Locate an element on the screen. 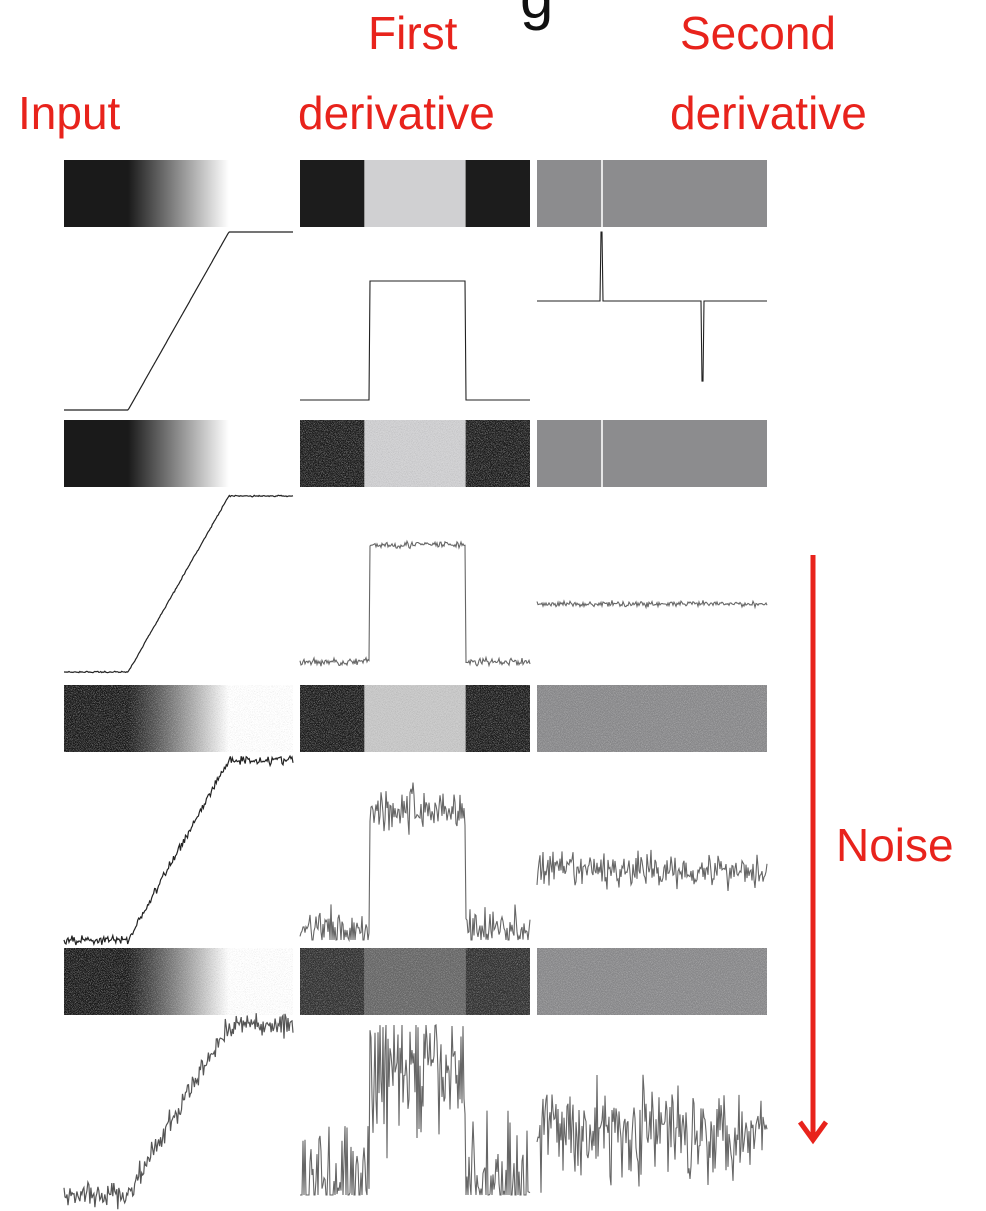 This screenshot has height=1211, width=986. noise-label: Noise is located at coordinates (895, 845).